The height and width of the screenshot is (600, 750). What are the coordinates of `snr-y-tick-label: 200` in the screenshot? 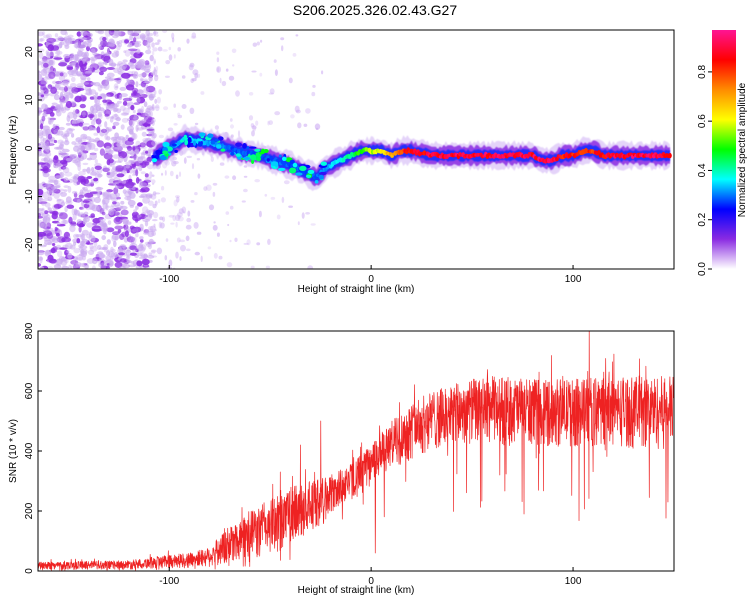 It's located at (29, 510).